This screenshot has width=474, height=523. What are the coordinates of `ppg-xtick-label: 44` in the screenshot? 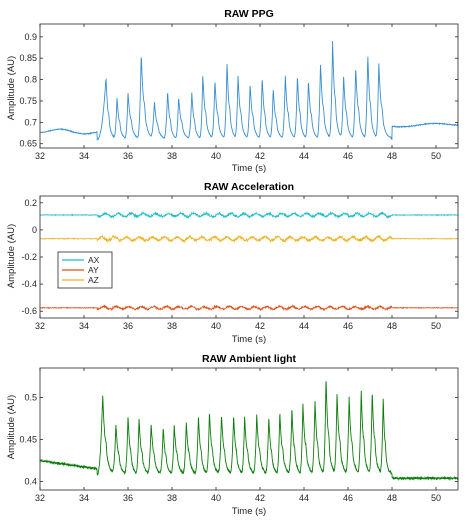 It's located at (304, 156).